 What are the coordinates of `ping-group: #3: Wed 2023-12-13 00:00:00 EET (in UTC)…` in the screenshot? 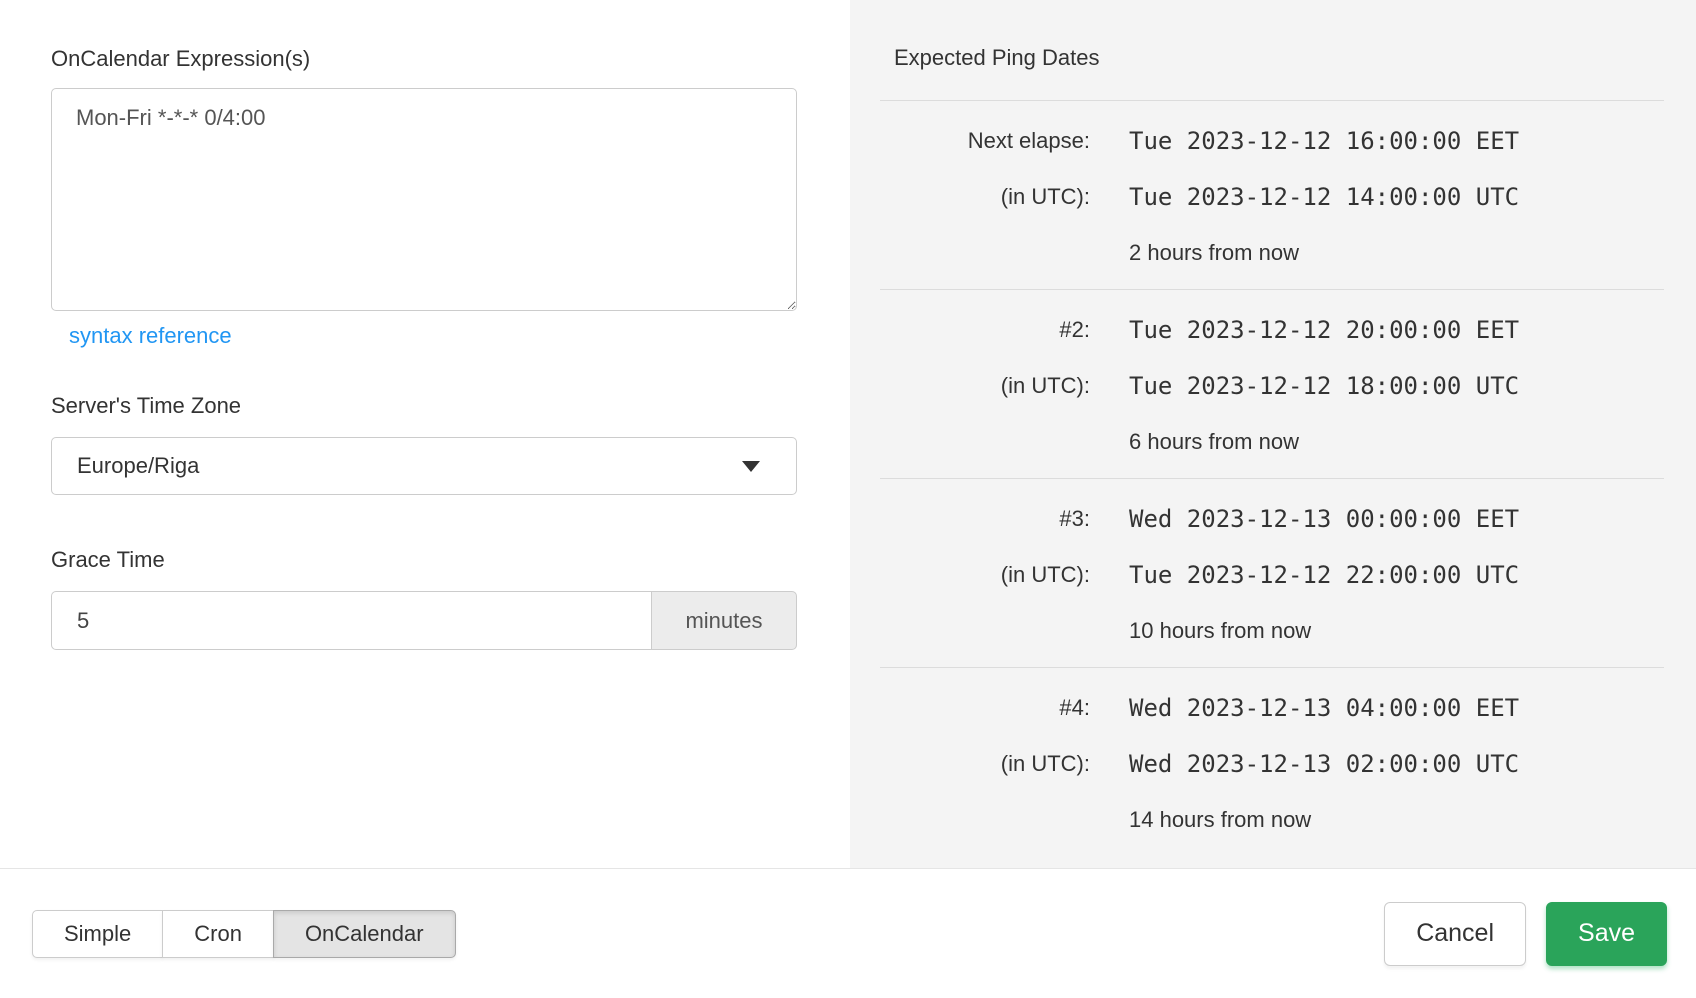 It's located at (1272, 572).